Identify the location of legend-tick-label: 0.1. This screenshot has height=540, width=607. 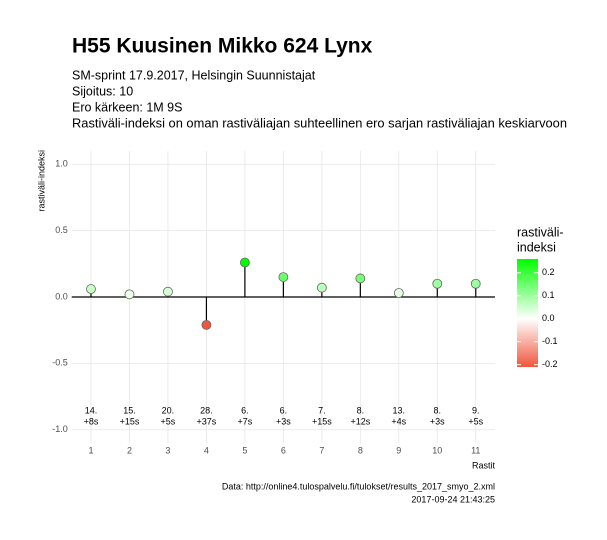
(548, 295).